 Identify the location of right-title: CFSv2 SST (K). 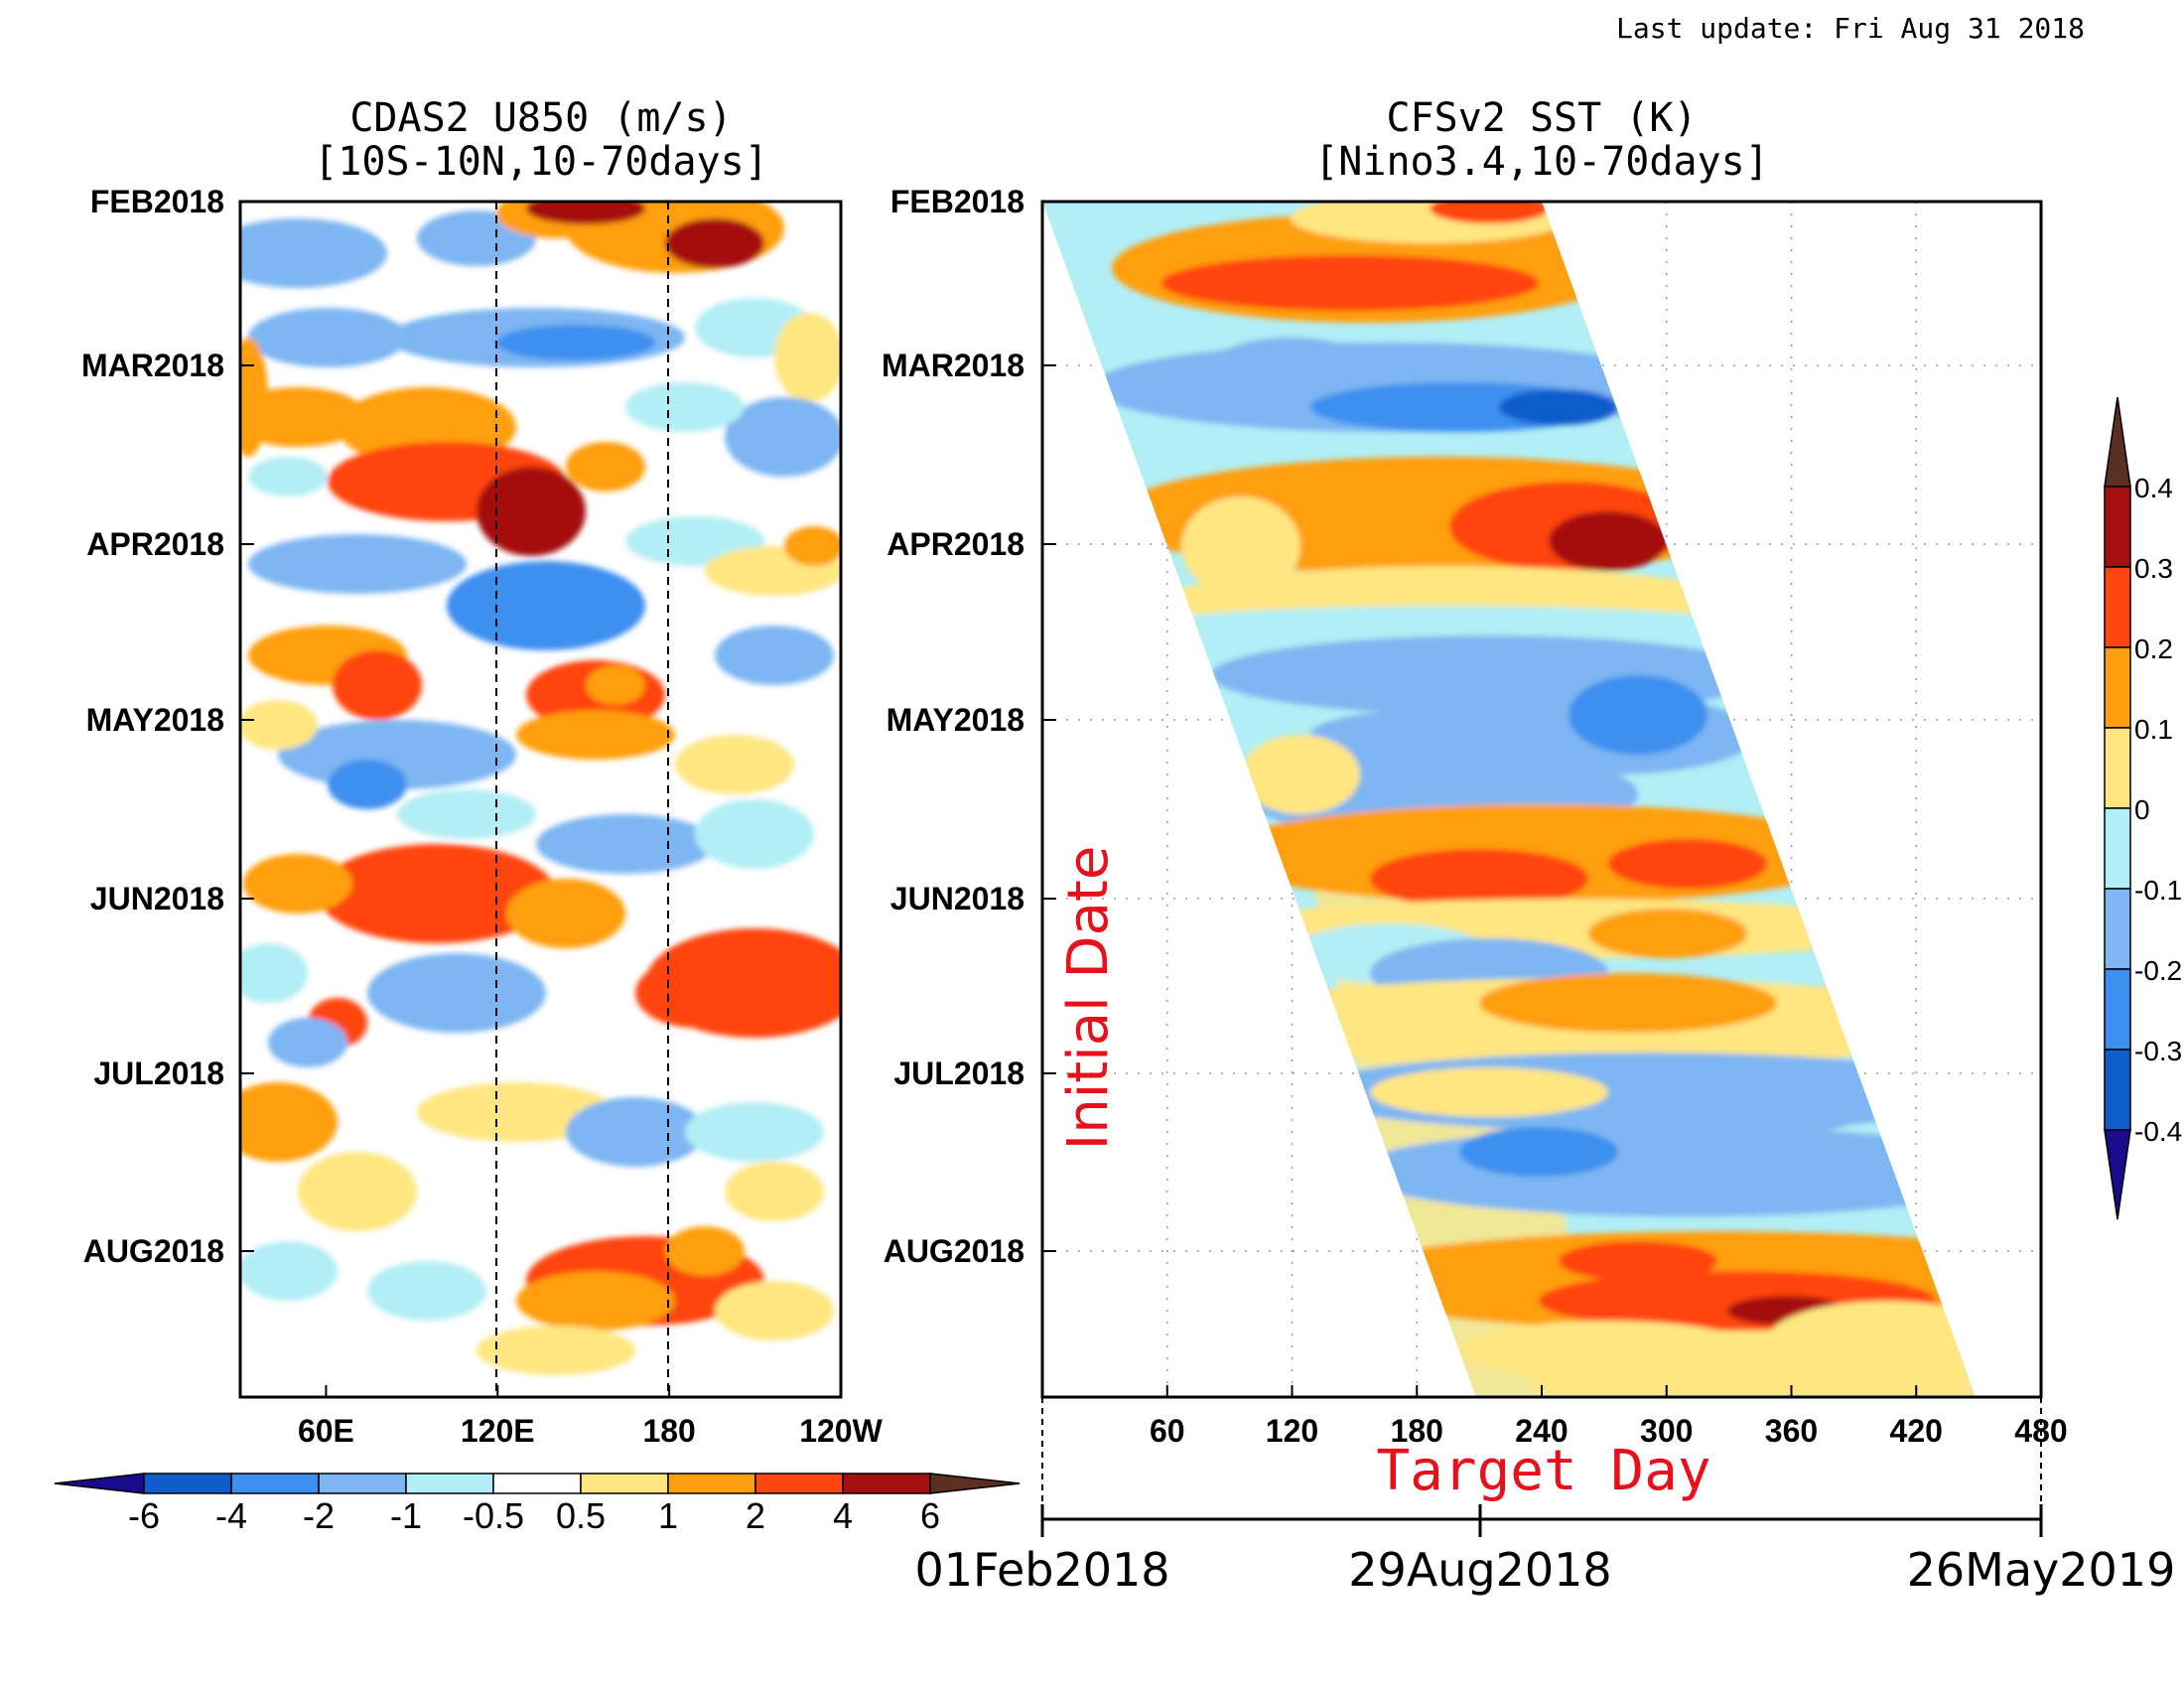
(1541, 118).